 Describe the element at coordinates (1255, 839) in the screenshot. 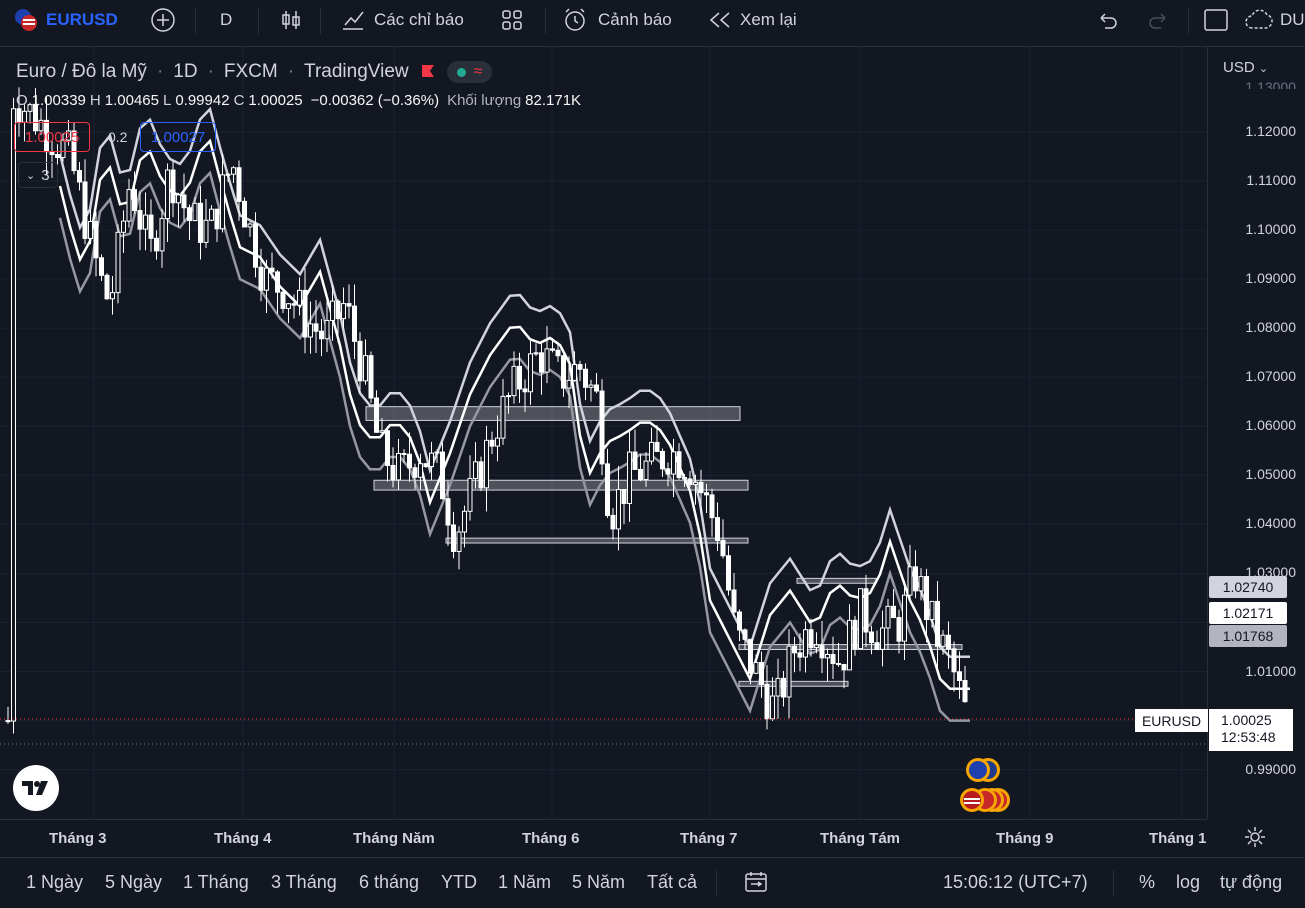

I see `chart-settings-button` at that location.